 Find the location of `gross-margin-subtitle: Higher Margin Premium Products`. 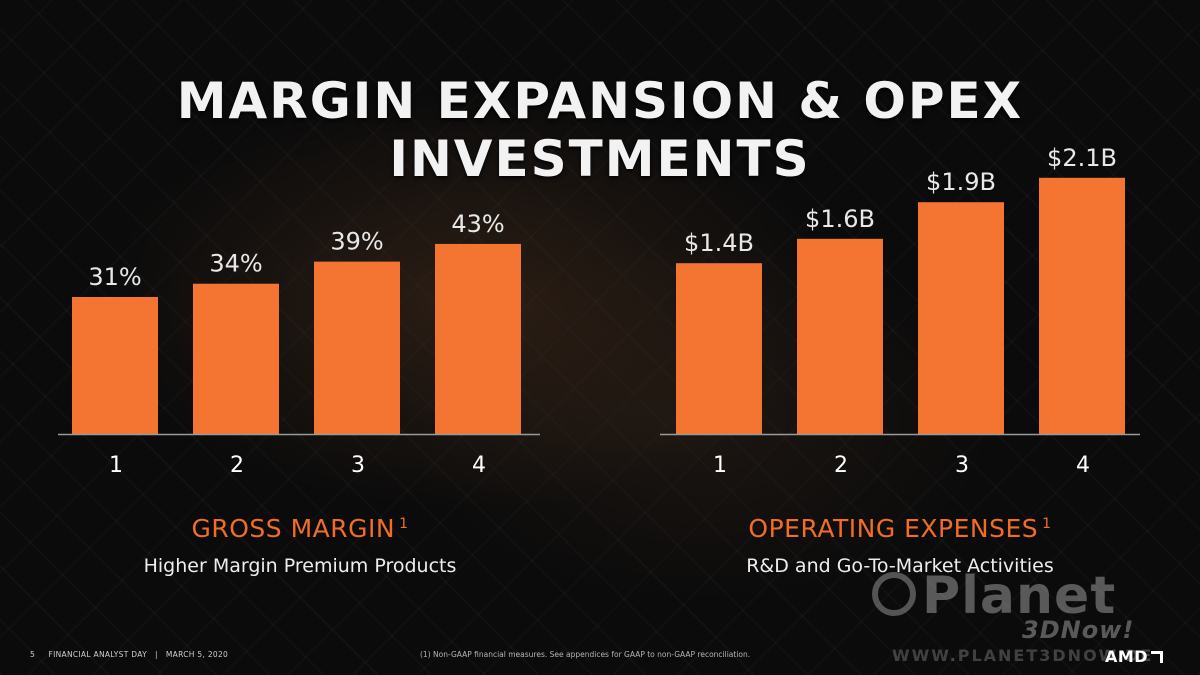

gross-margin-subtitle: Higher Margin Premium Products is located at coordinates (300, 566).